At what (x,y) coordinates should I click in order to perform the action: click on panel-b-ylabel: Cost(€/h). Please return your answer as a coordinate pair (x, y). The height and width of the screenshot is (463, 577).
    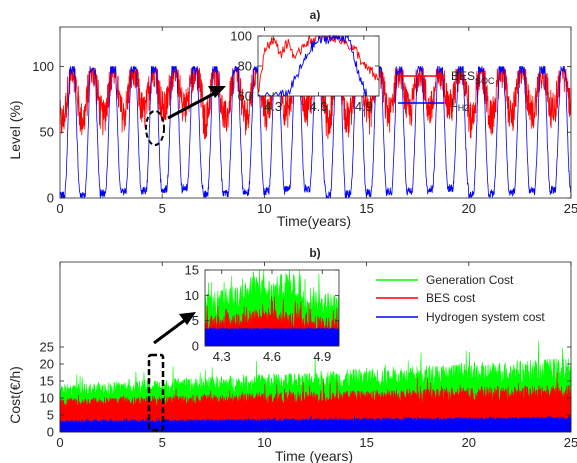
    Looking at the image, I should click on (15, 395).